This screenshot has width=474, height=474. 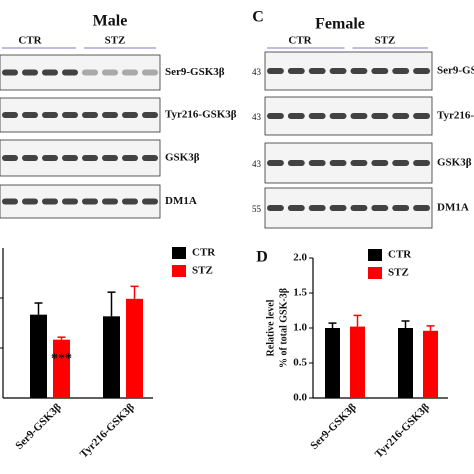 What do you see at coordinates (110, 21) in the screenshot?
I see `male-title: Male` at bounding box center [110, 21].